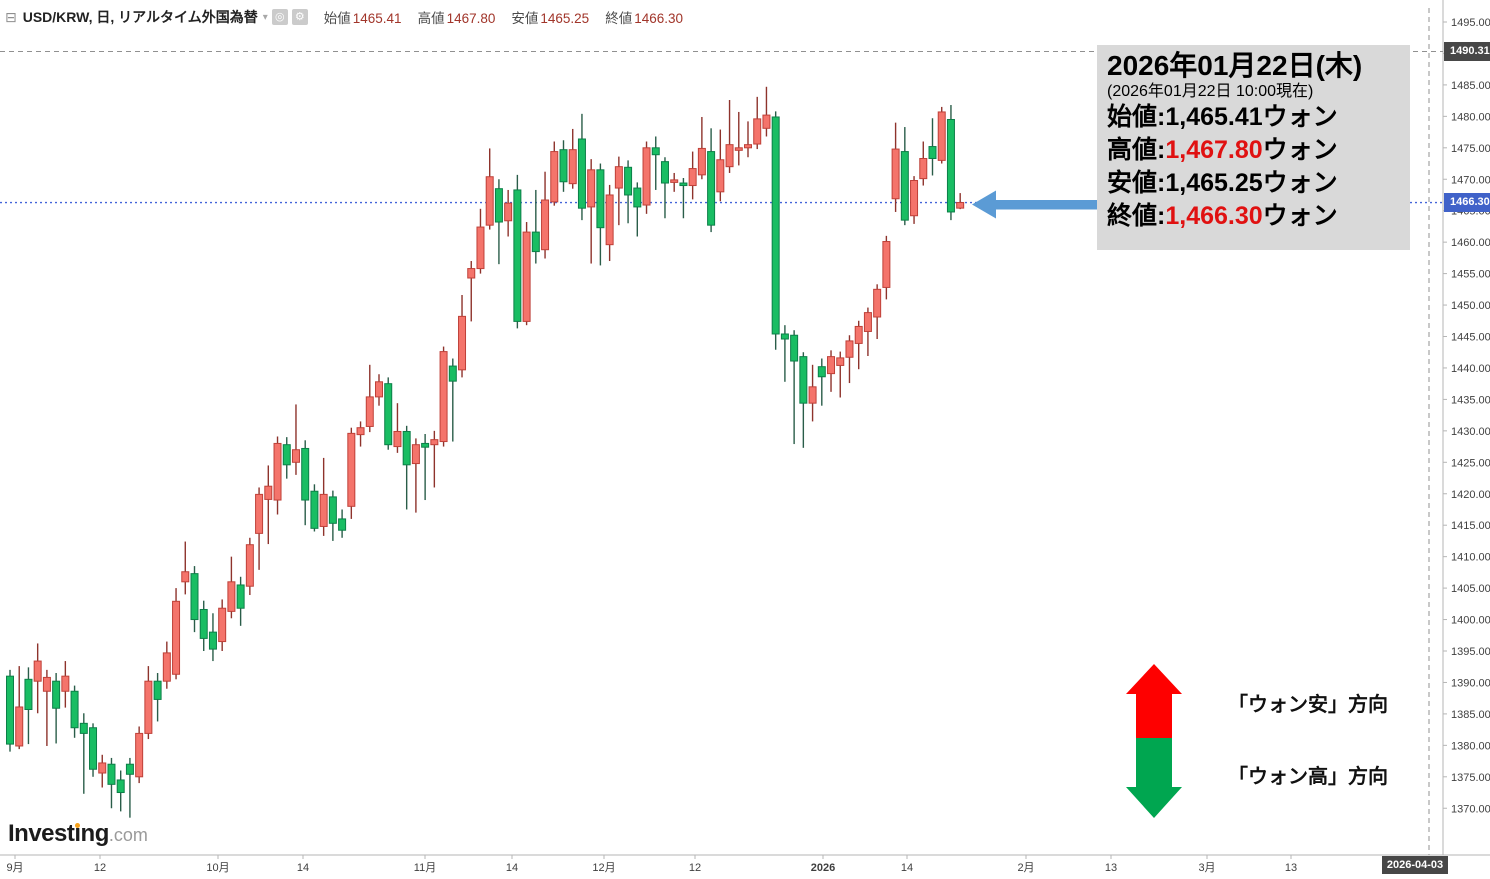 This screenshot has height=879, width=1490. Describe the element at coordinates (1470, 589) in the screenshot. I see `y-tick-label: 1405.00` at that location.